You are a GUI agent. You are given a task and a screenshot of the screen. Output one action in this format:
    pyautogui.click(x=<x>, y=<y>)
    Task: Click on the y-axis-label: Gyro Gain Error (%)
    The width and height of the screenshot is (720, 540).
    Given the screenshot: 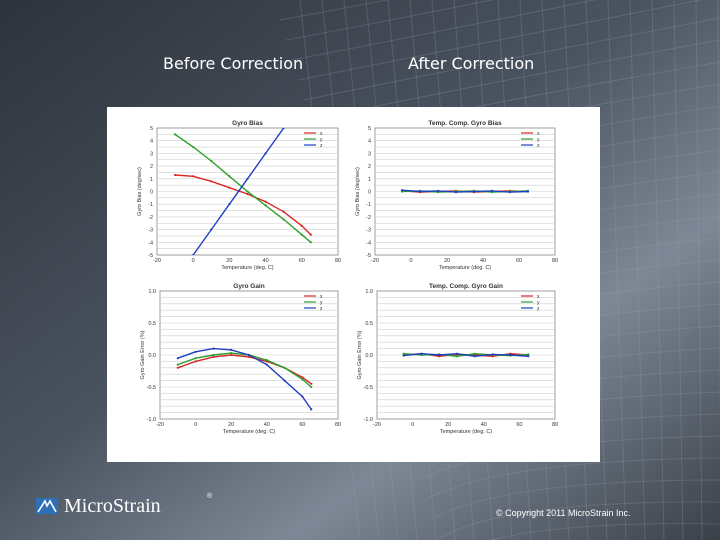 What is the action you would take?
    pyautogui.click(x=143, y=354)
    